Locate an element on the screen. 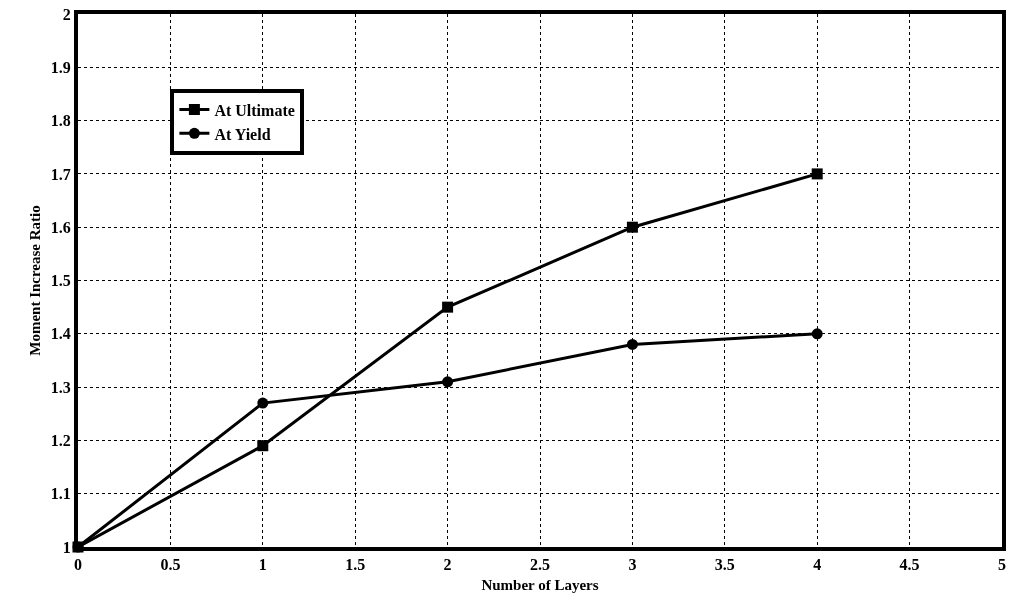 This screenshot has width=1016, height=609. x-tick-label: 0 is located at coordinates (78, 565).